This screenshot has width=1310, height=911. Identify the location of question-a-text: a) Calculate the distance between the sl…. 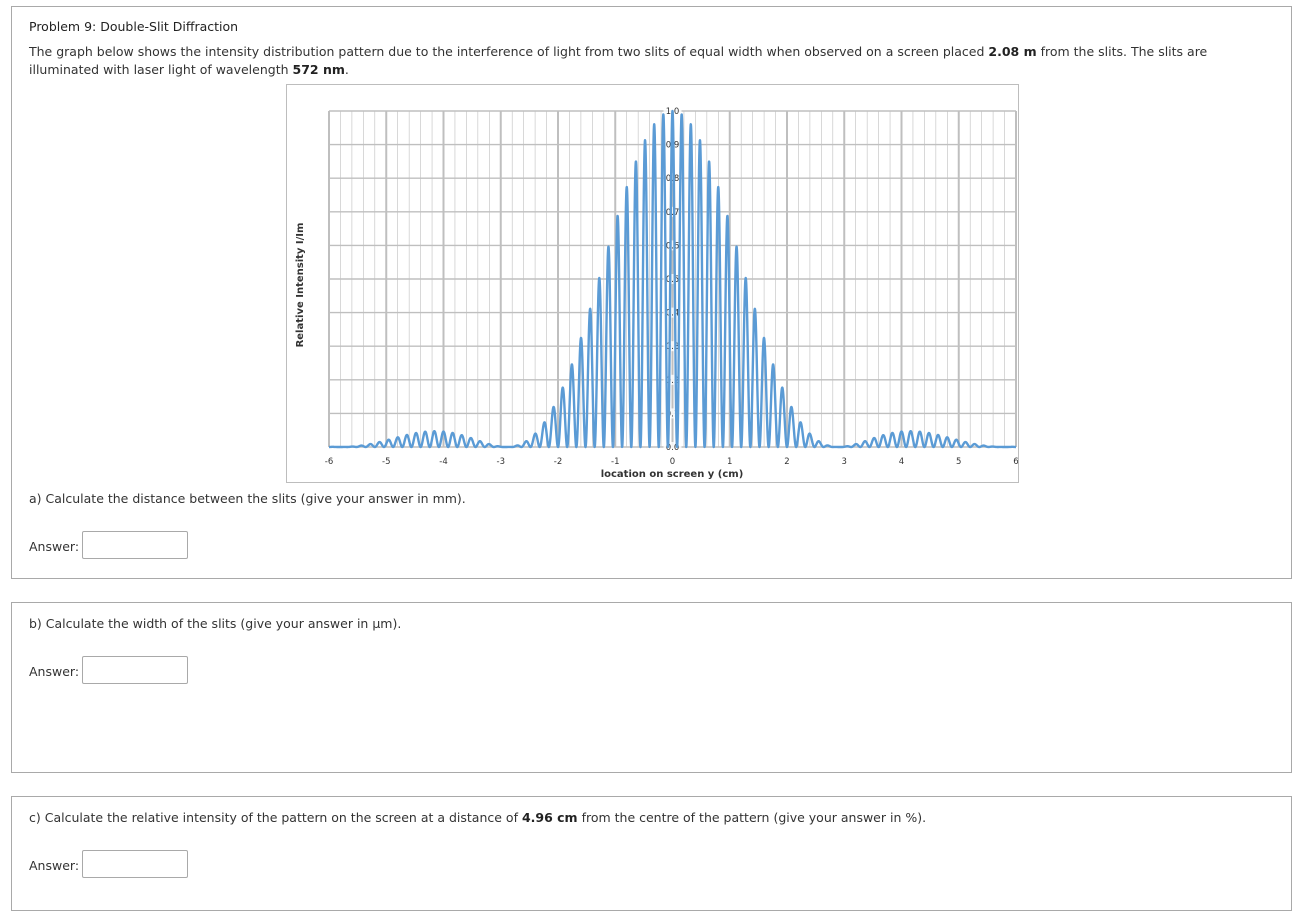
(247, 498).